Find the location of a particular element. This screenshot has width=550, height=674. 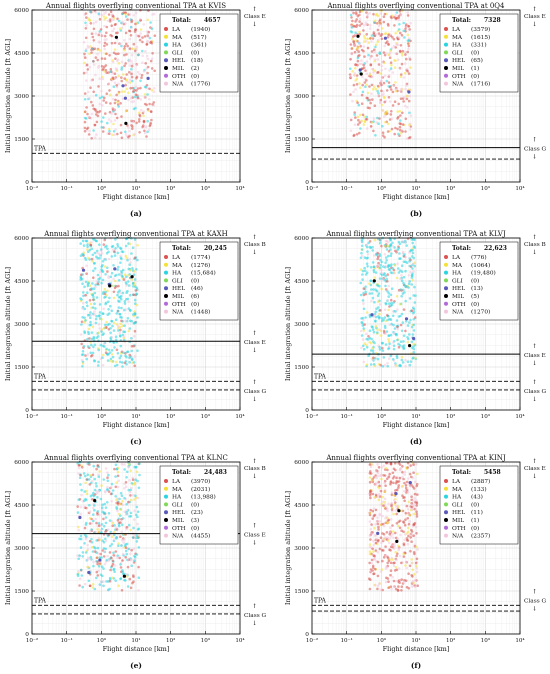

legend-code: HA is located at coordinates (177, 46).